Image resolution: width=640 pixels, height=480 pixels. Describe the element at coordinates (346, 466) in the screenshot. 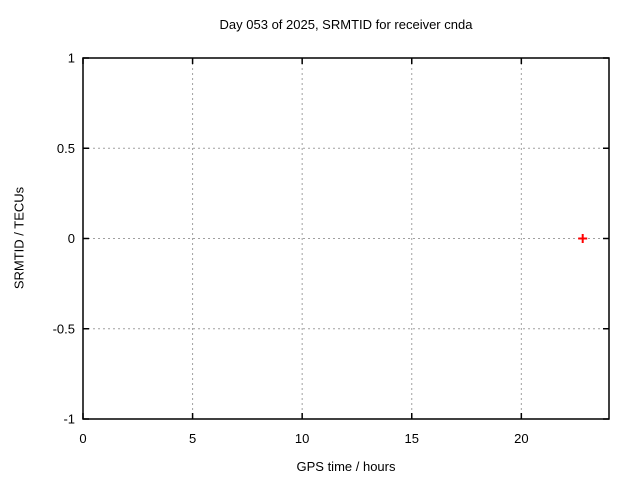

I see `x-axis-label: GPS time / hours` at that location.